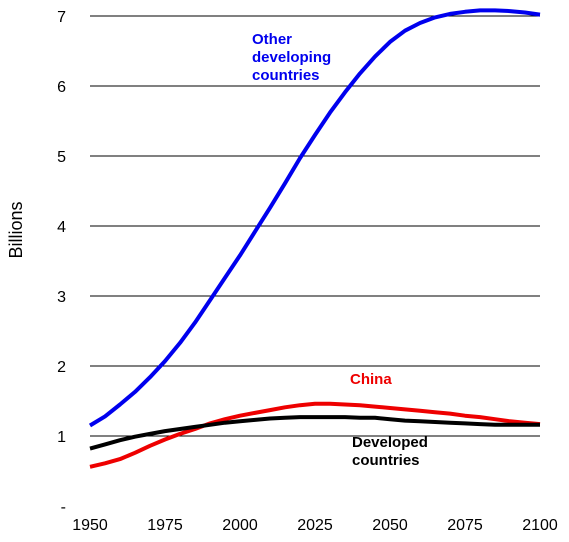 This screenshot has width=569, height=542. I want to click on y-tick-label: 3, so click(61, 297).